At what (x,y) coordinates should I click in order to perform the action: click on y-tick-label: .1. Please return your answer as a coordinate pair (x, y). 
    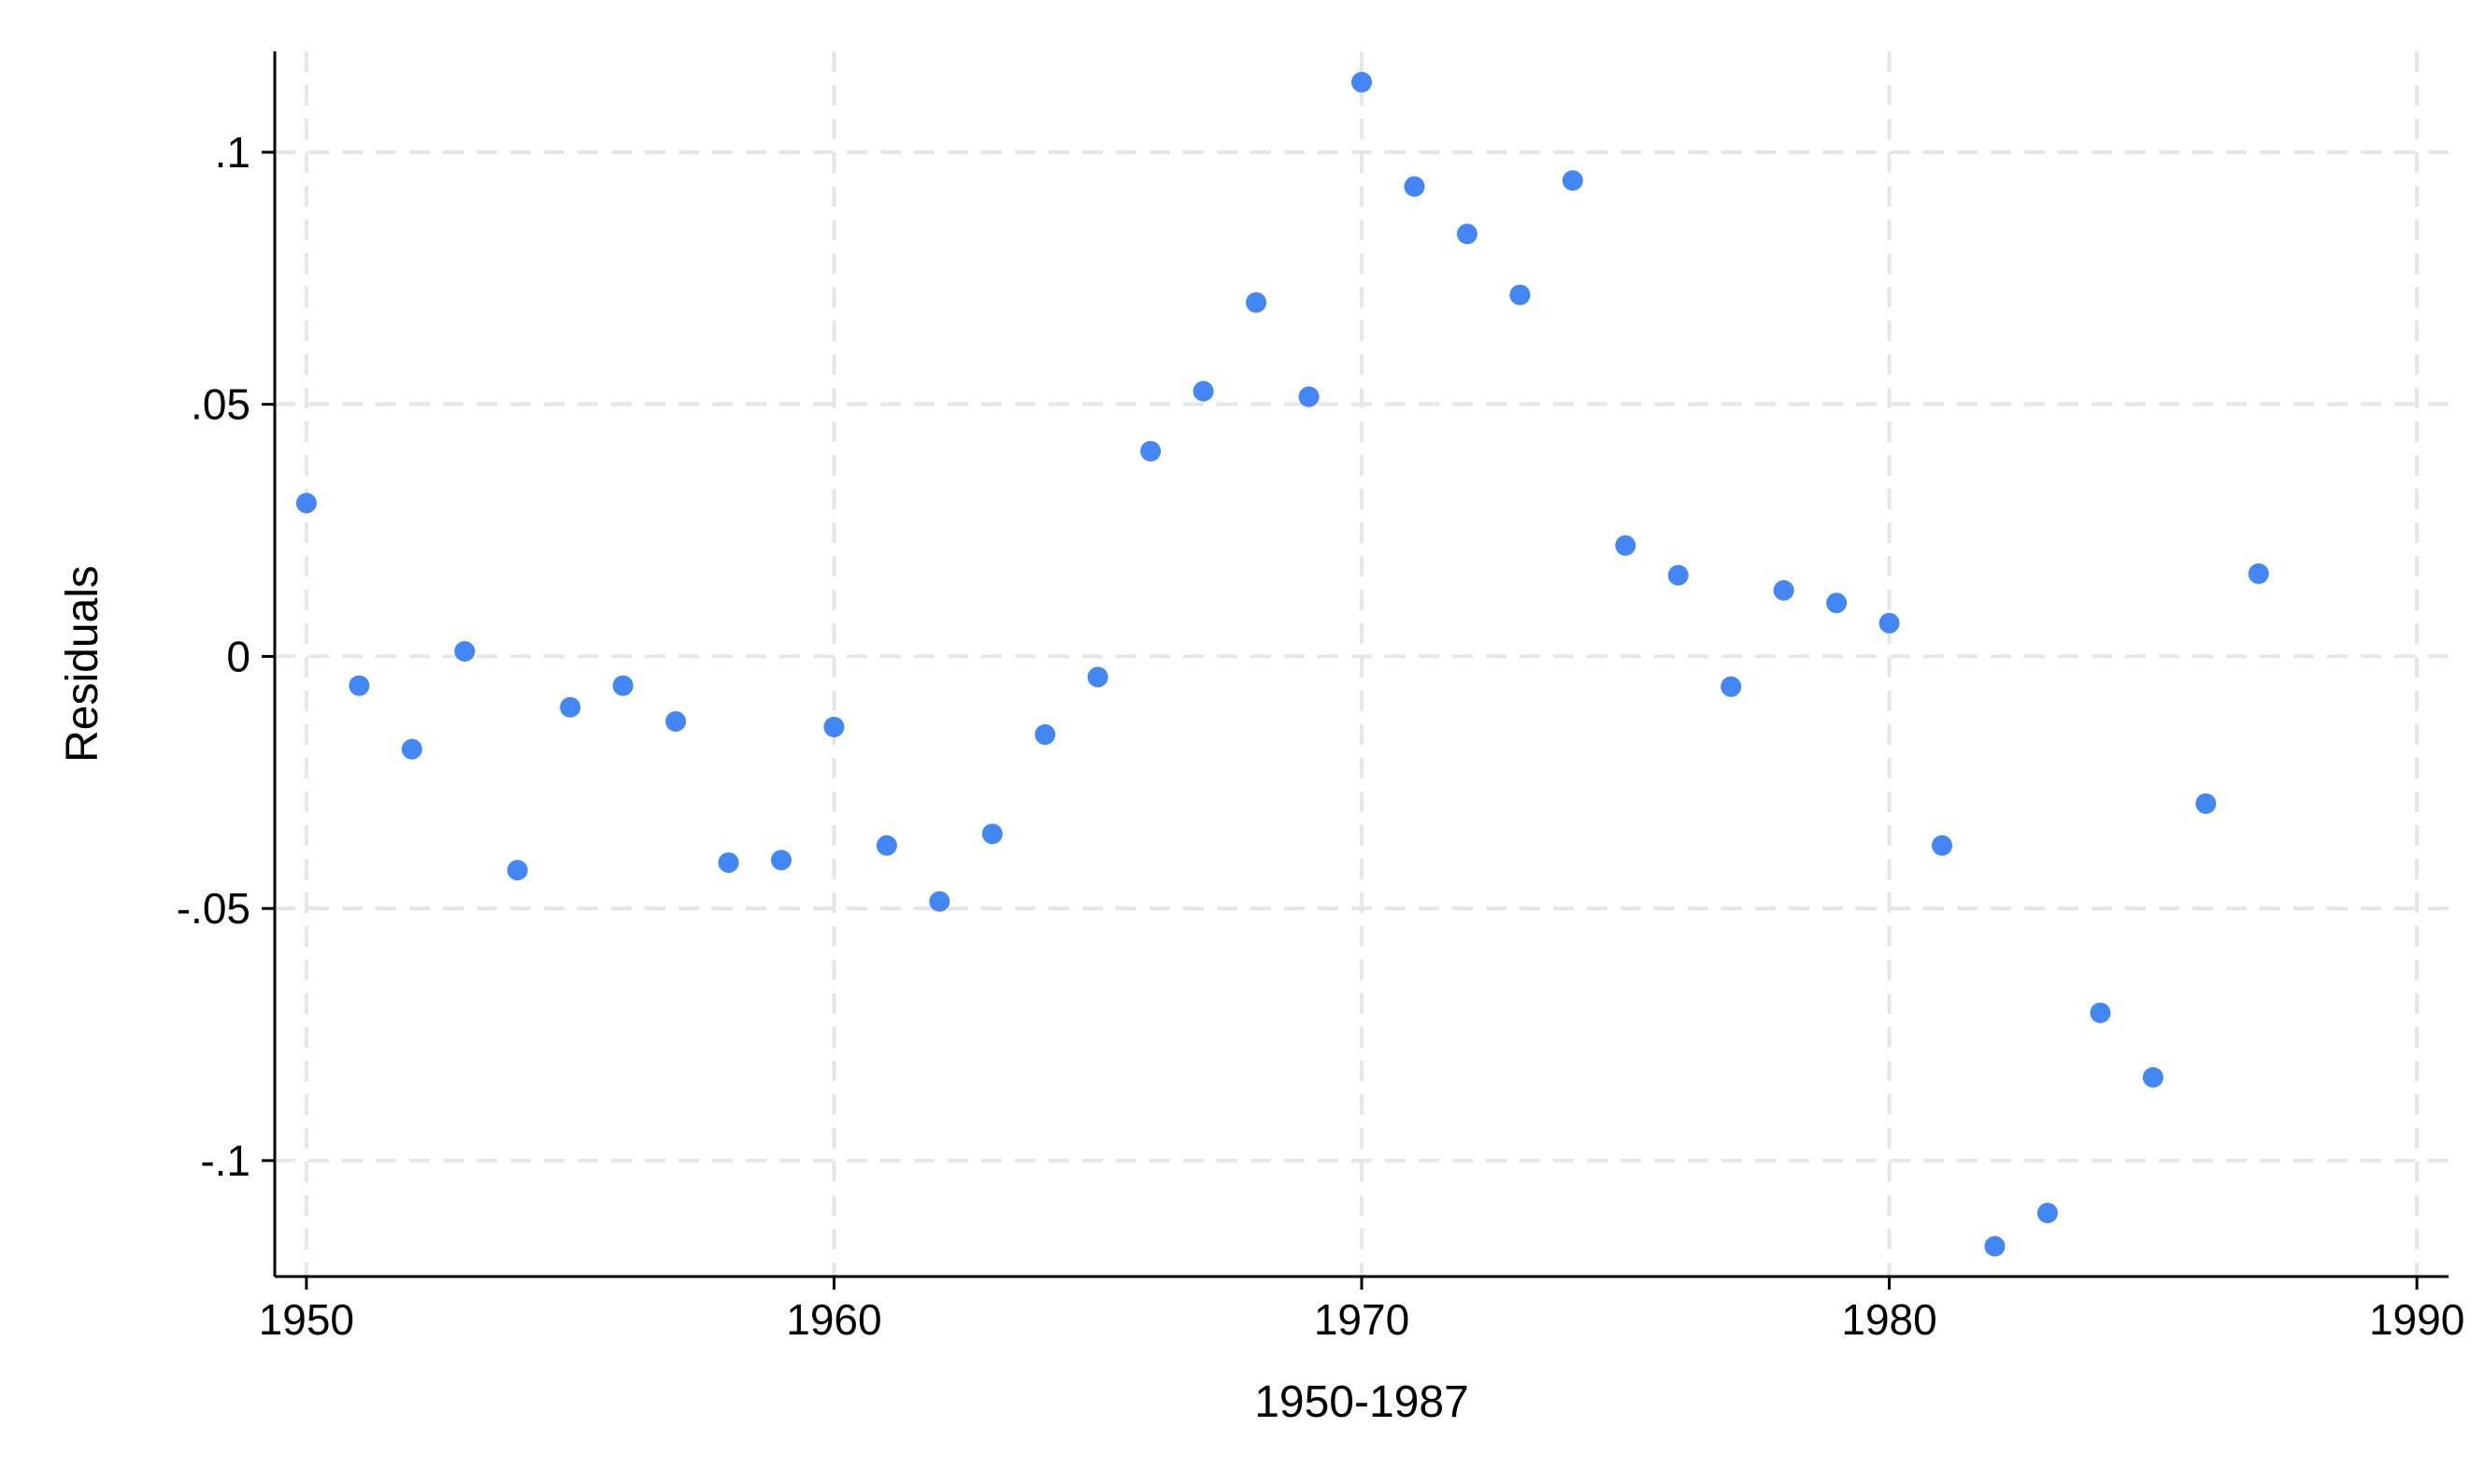
    Looking at the image, I should click on (232, 152).